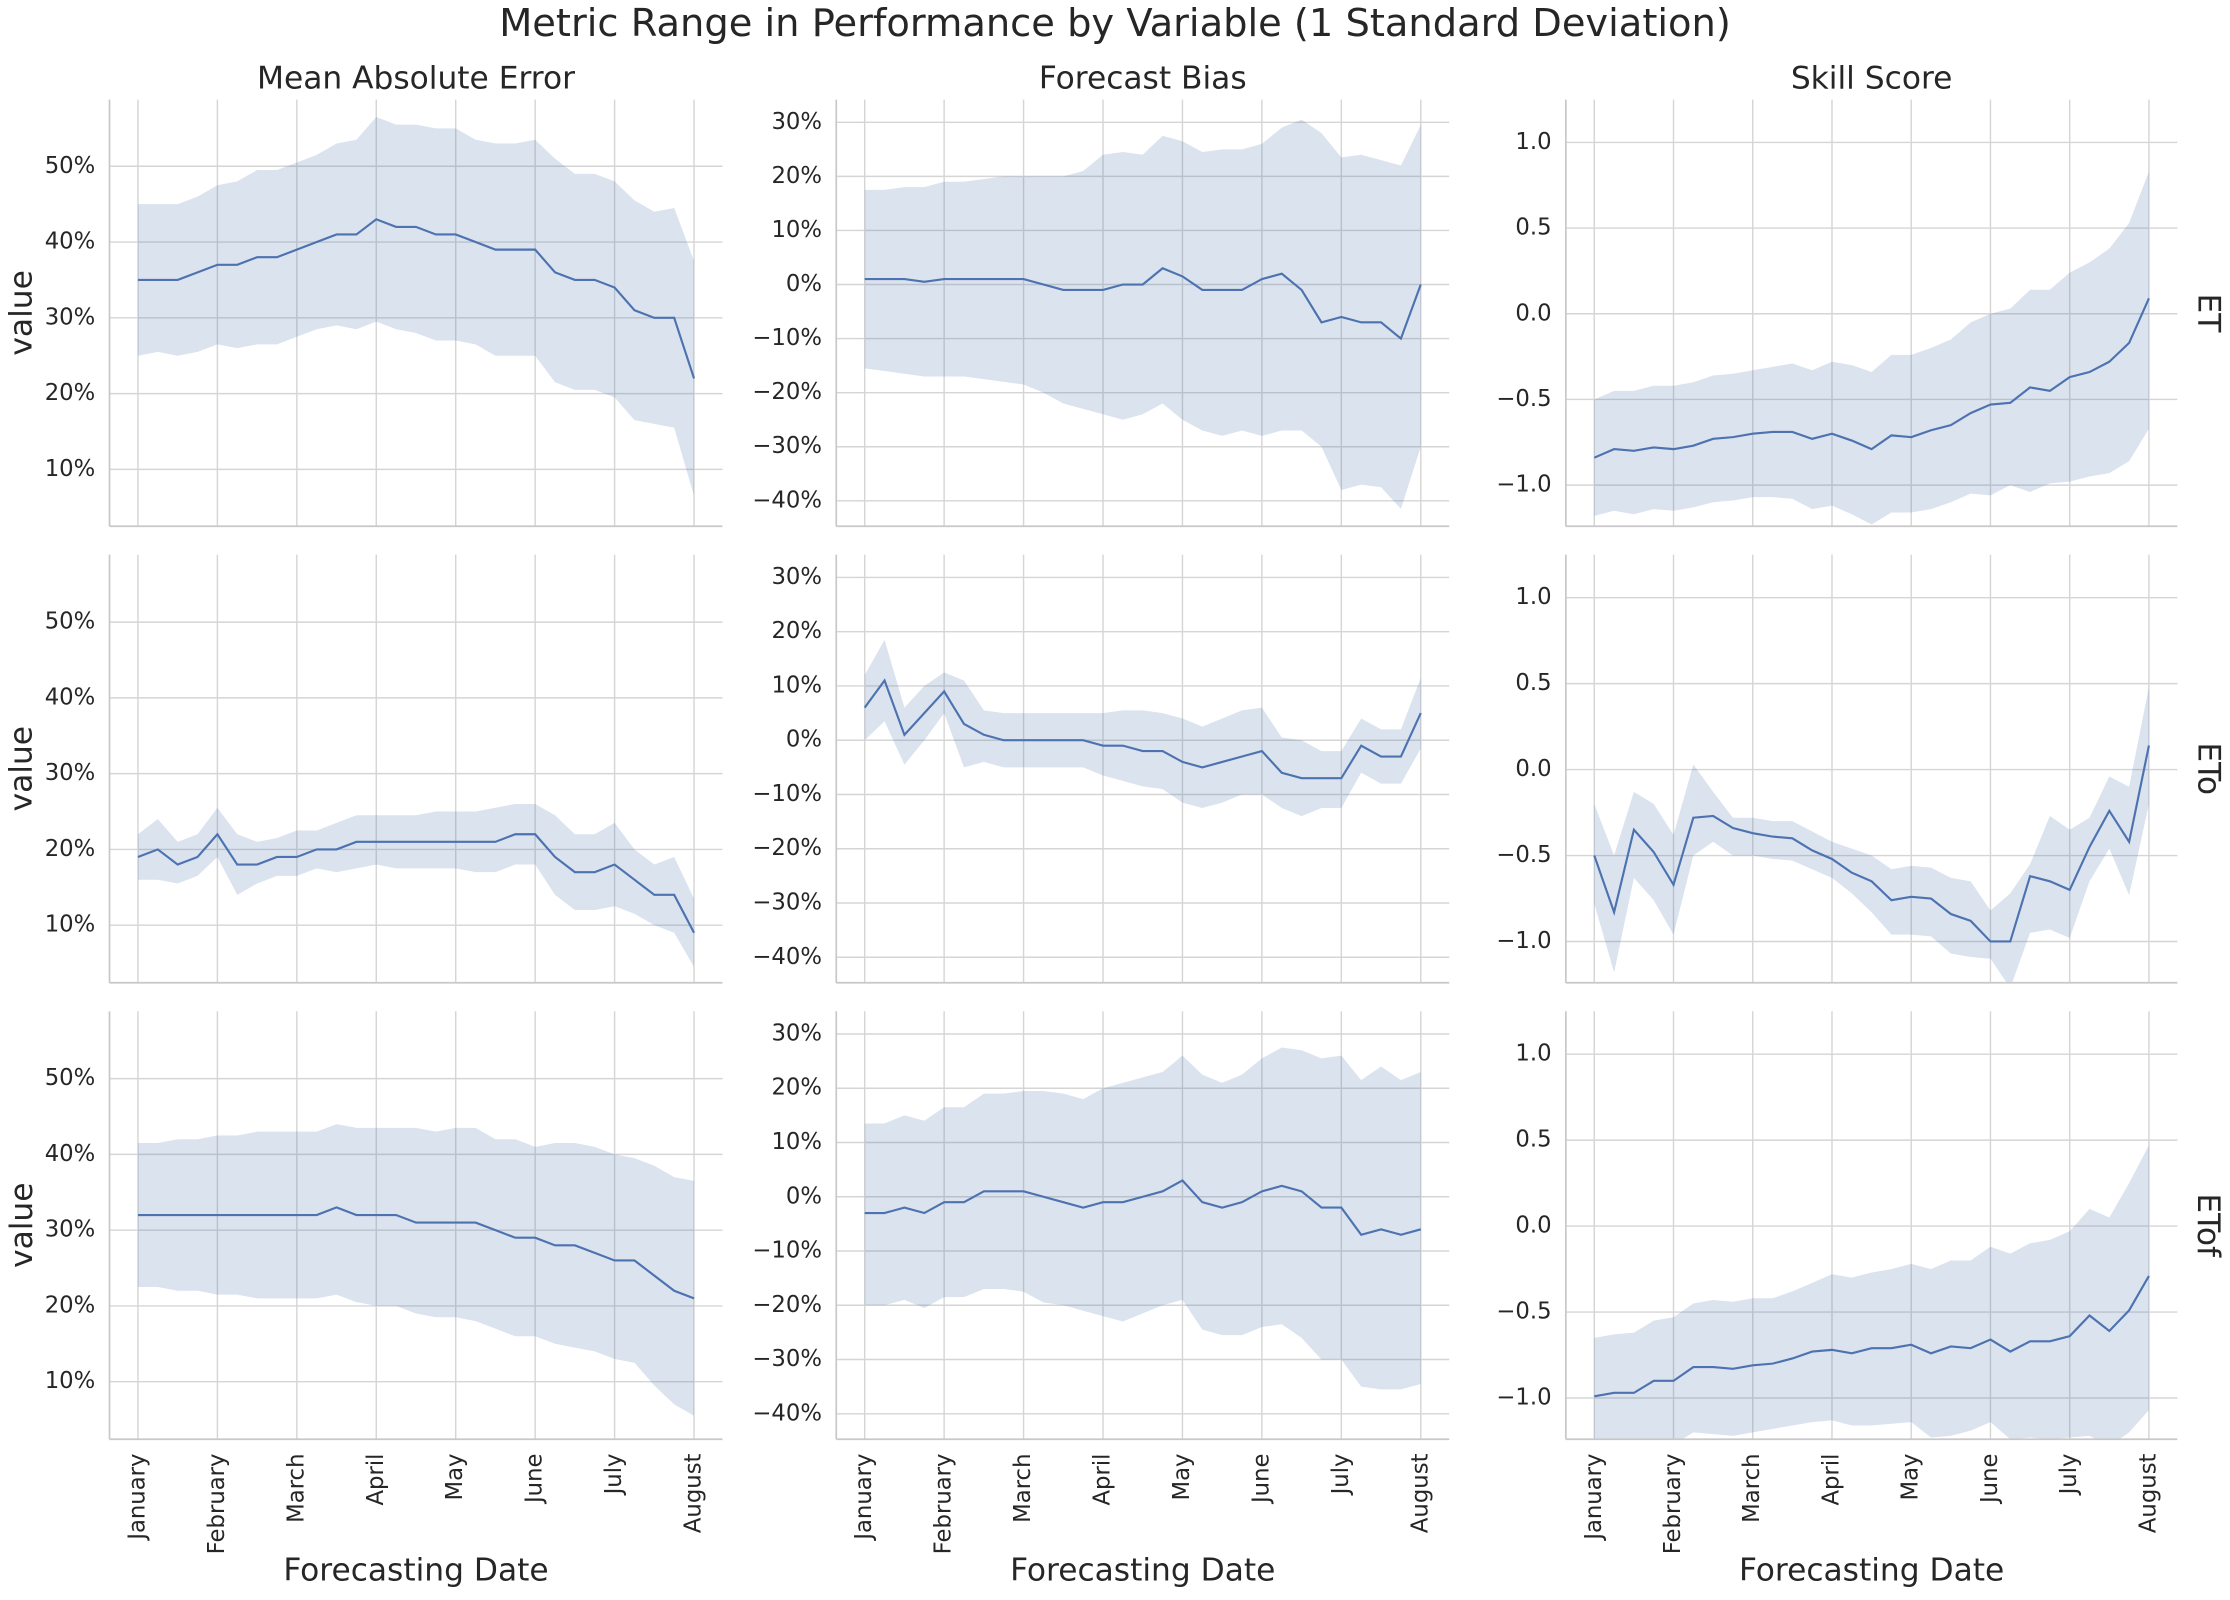  I want to click on row-label: ETo, so click(2208, 768).